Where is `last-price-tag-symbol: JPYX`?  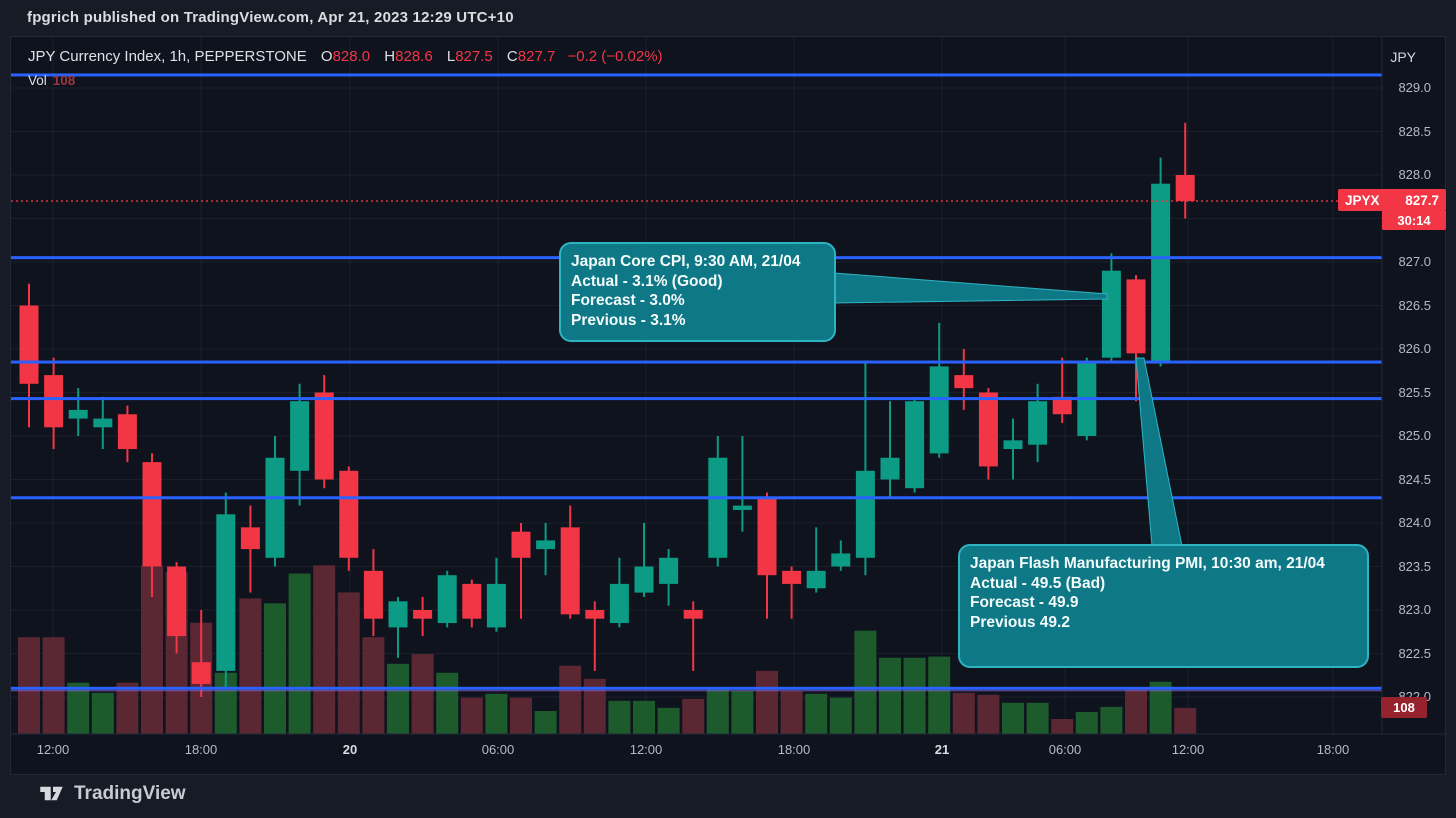
last-price-tag-symbol: JPYX is located at coordinates (1362, 200).